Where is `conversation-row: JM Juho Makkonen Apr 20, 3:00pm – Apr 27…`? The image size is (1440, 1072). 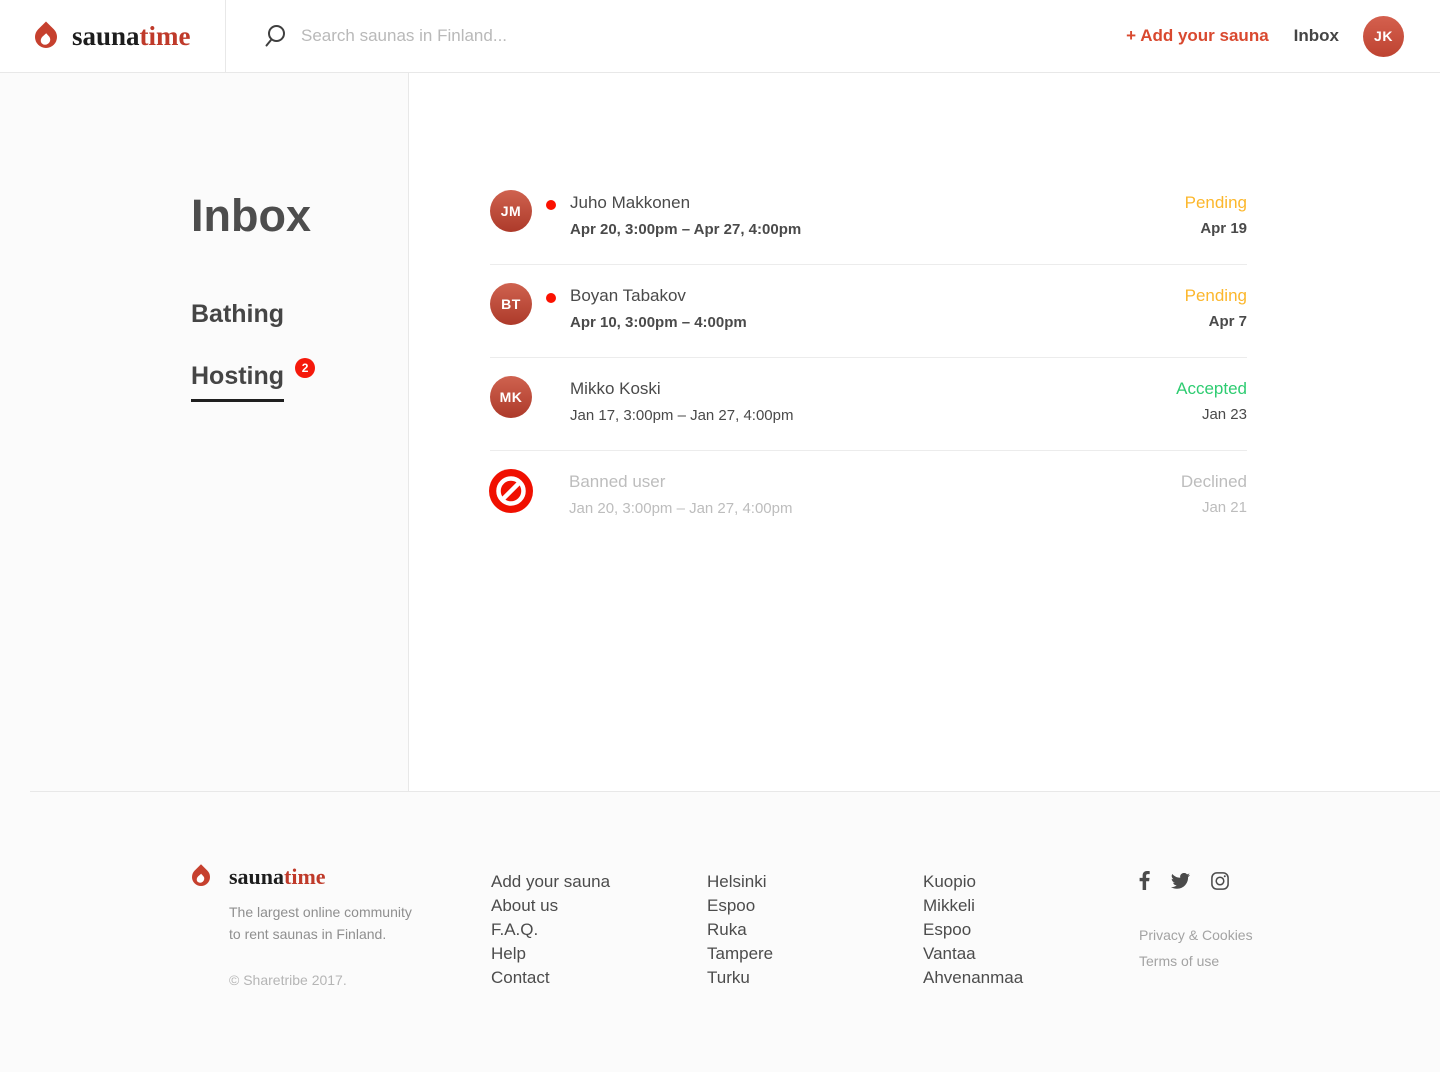
conversation-row: JM Juho Makkonen Apr 20, 3:00pm – Apr 27… is located at coordinates (868, 227).